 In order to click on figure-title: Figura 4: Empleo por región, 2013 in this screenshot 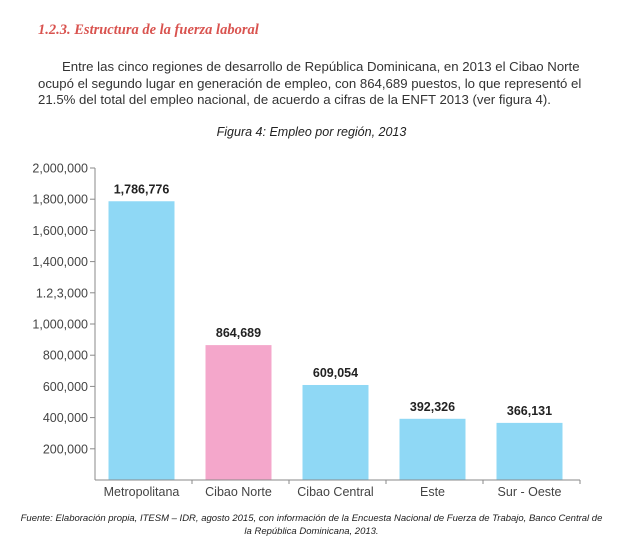, I will do `click(311, 132)`.